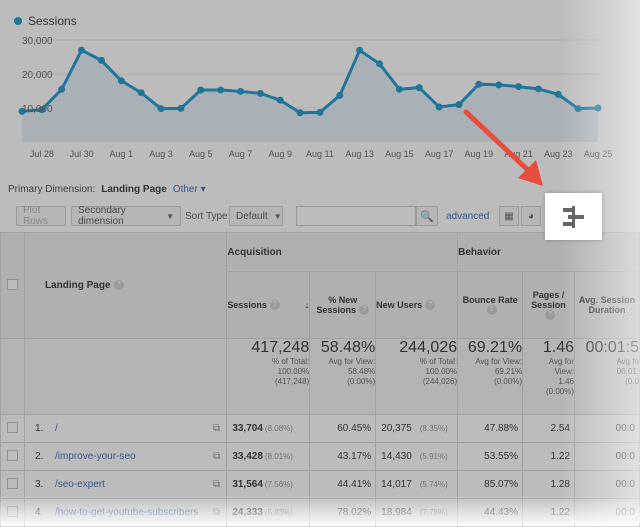 This screenshot has width=640, height=527. What do you see at coordinates (161, 154) in the screenshot?
I see `x-tick-label: Aug 3` at bounding box center [161, 154].